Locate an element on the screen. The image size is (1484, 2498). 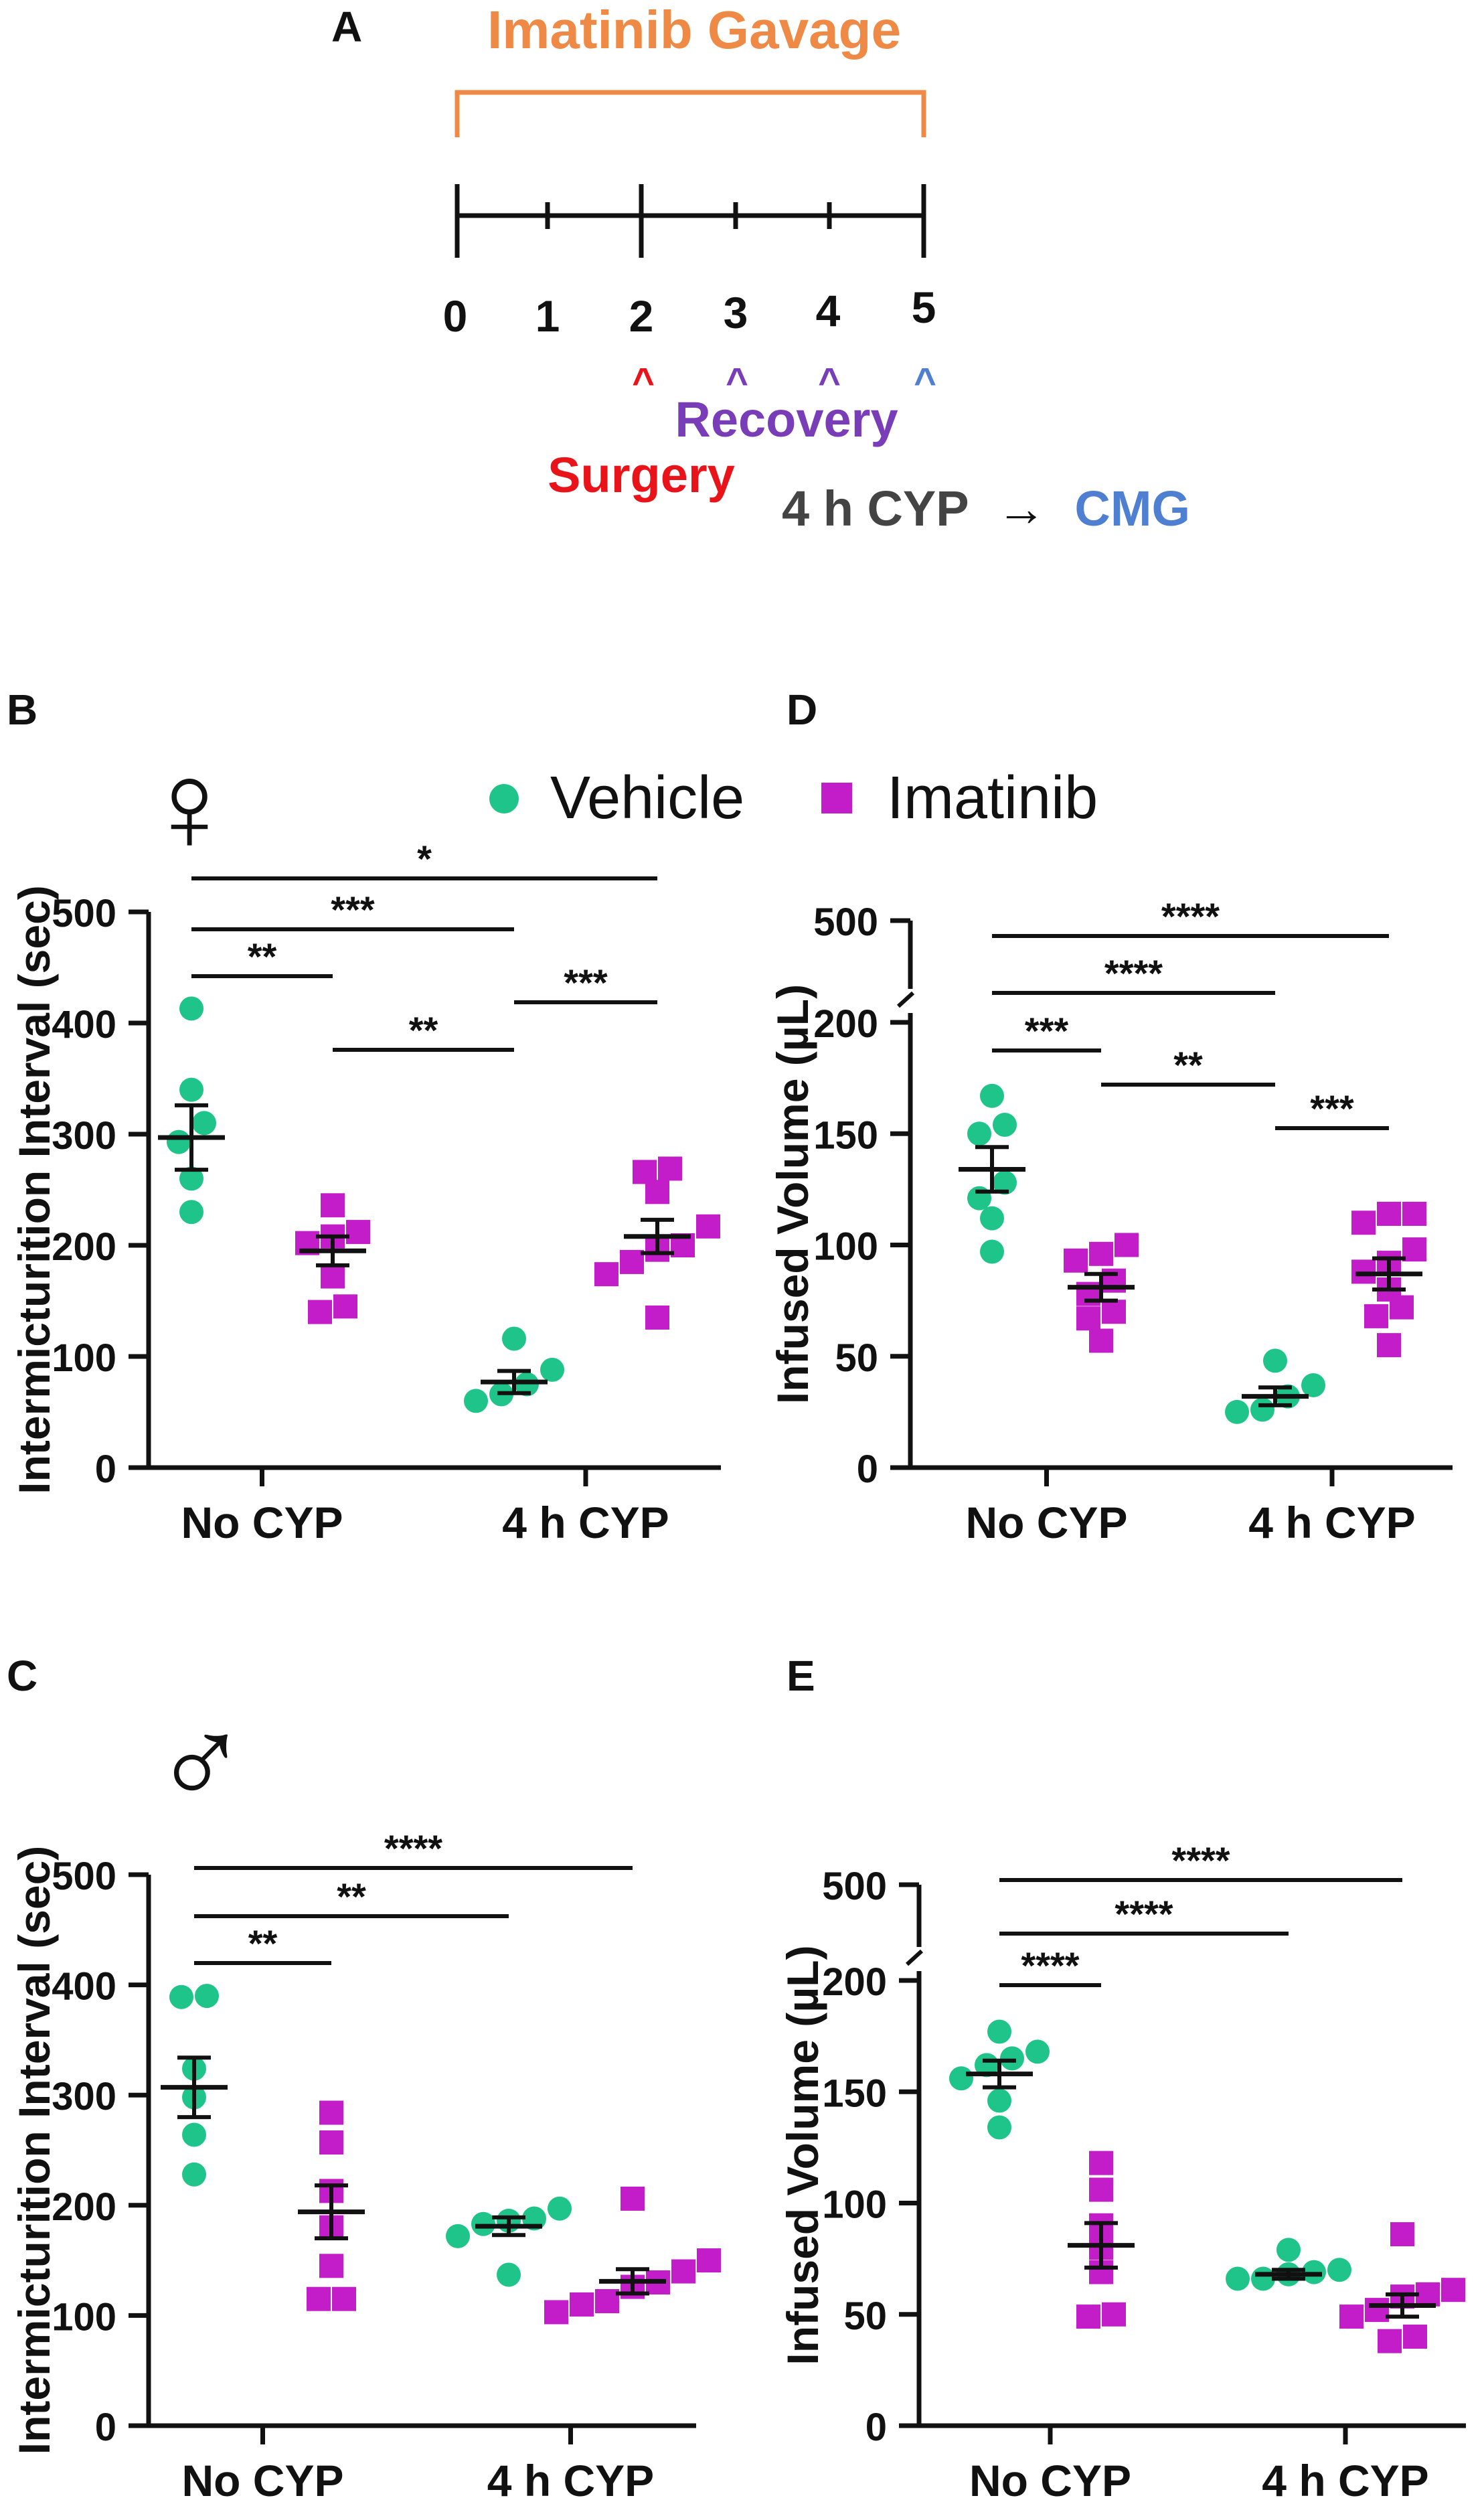
y-break-tick-label: 500 is located at coordinates (854, 1886).